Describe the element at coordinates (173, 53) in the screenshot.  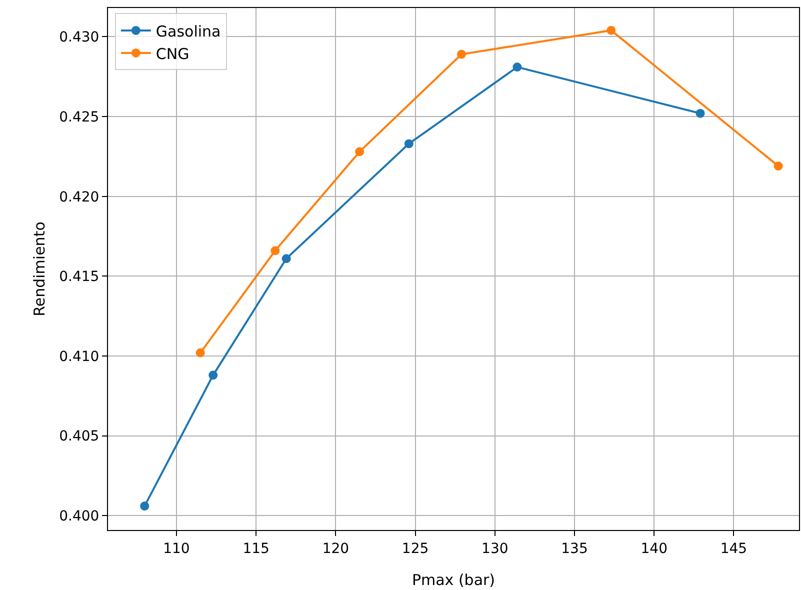
I see `legend-label: CNG` at that location.